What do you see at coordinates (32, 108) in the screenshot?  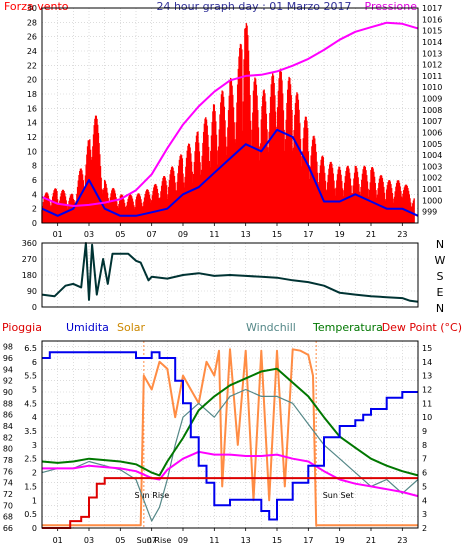 I see `y-tick-label-wind: 16` at bounding box center [32, 108].